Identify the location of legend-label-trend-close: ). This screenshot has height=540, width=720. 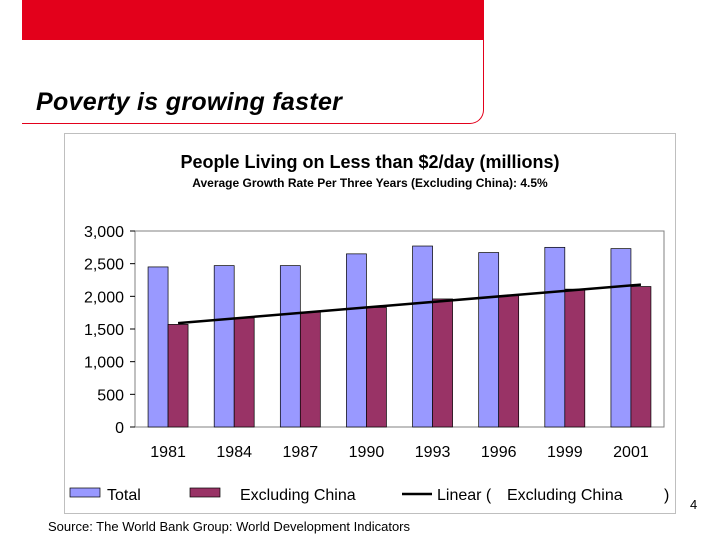
(666, 495).